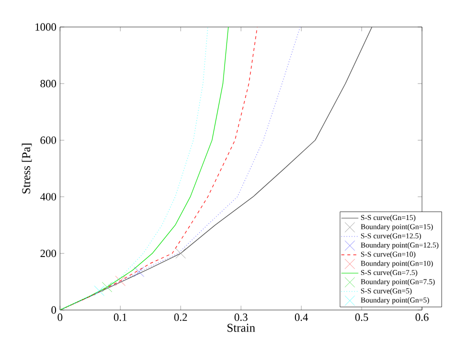  Describe the element at coordinates (48, 140) in the screenshot. I see `y-tick-label: 600` at that location.